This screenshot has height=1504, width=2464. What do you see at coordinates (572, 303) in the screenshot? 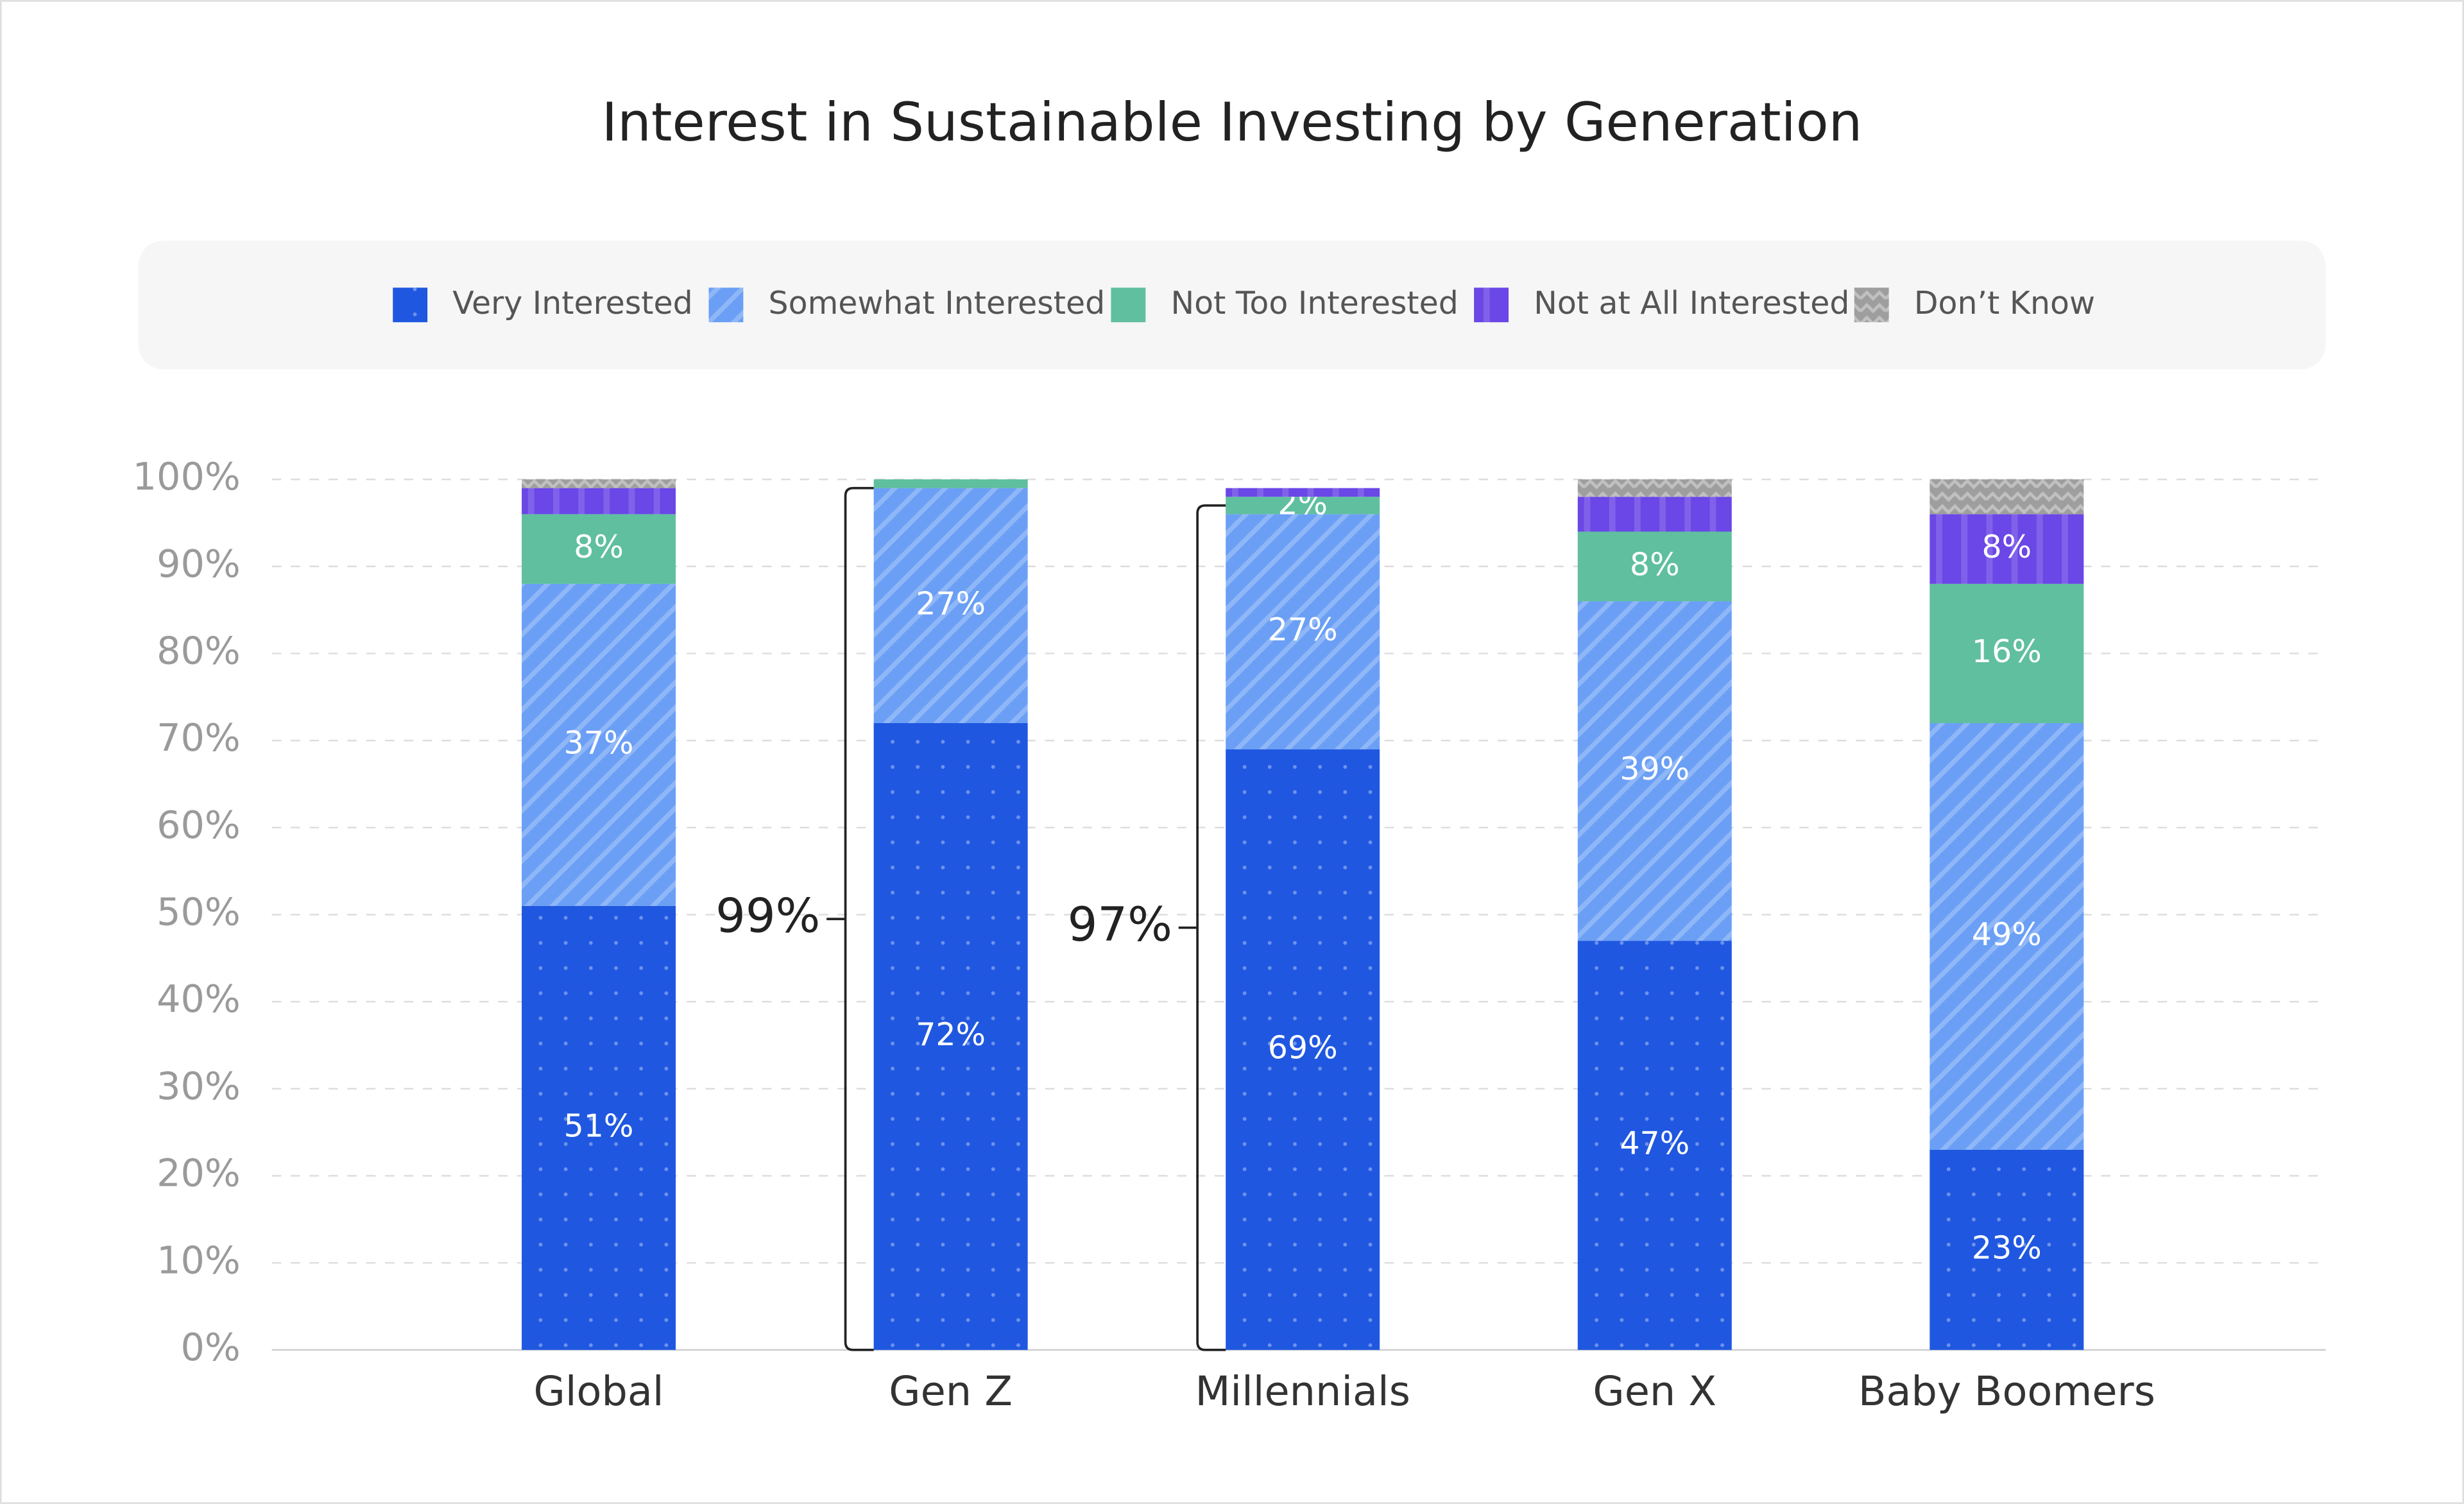
I see `legend-label: Very Interested` at bounding box center [572, 303].